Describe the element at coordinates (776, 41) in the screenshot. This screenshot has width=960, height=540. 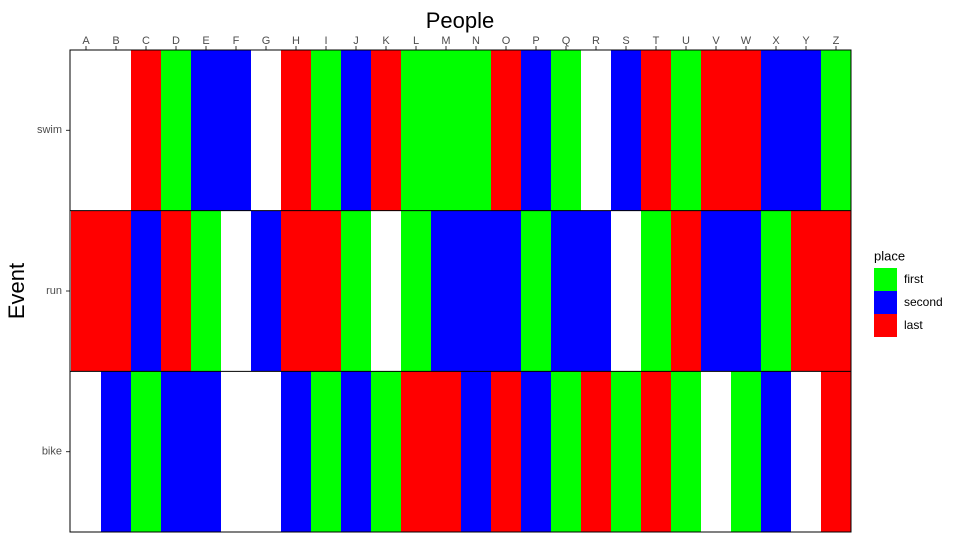
I see `x-tick-label: X` at that location.